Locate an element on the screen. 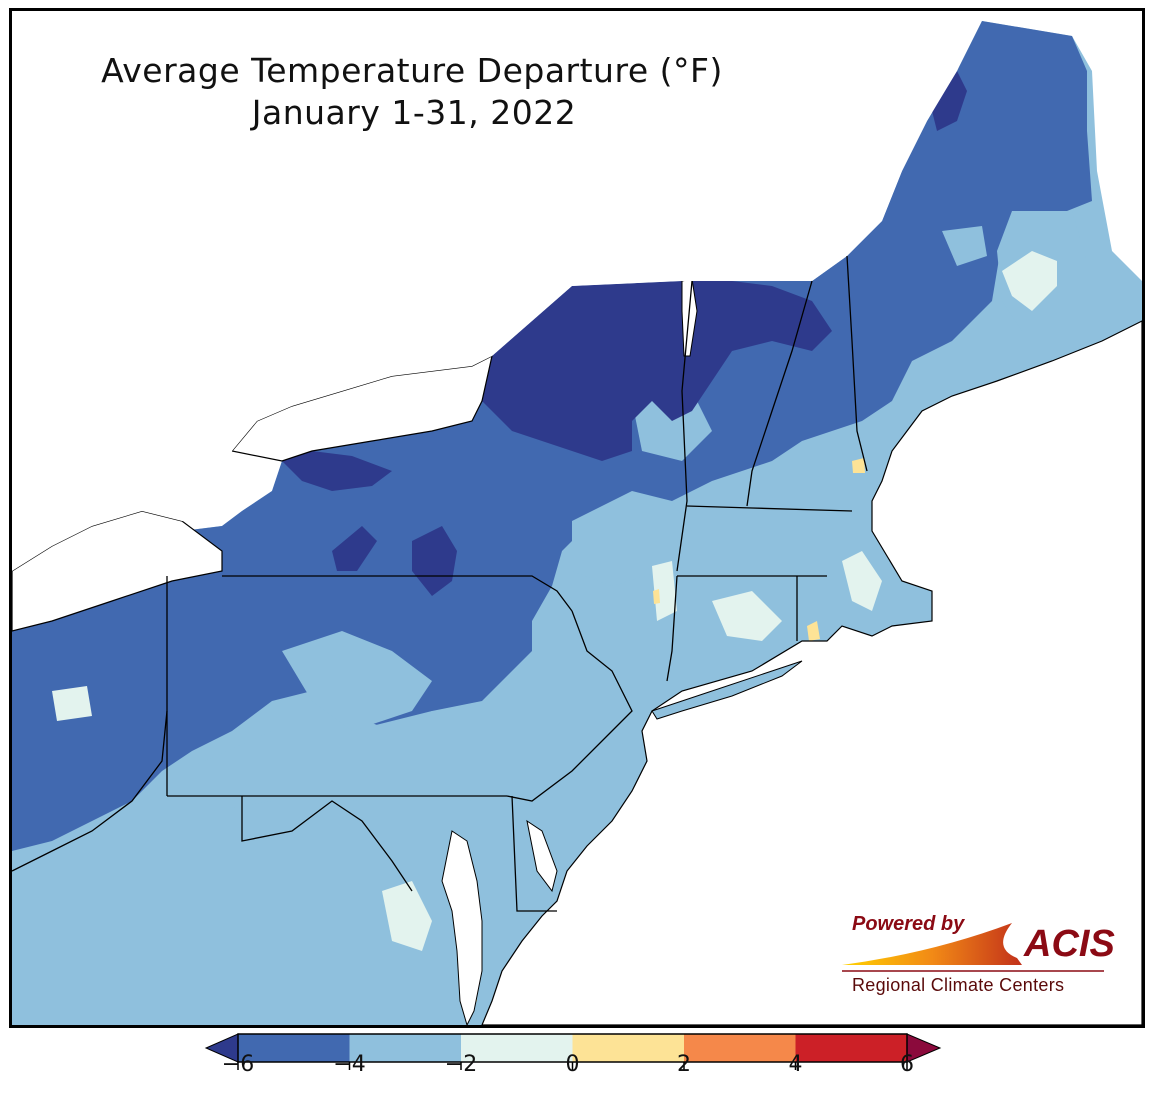  map-subtitle: January 1-31, 2022 is located at coordinates (414, 112).